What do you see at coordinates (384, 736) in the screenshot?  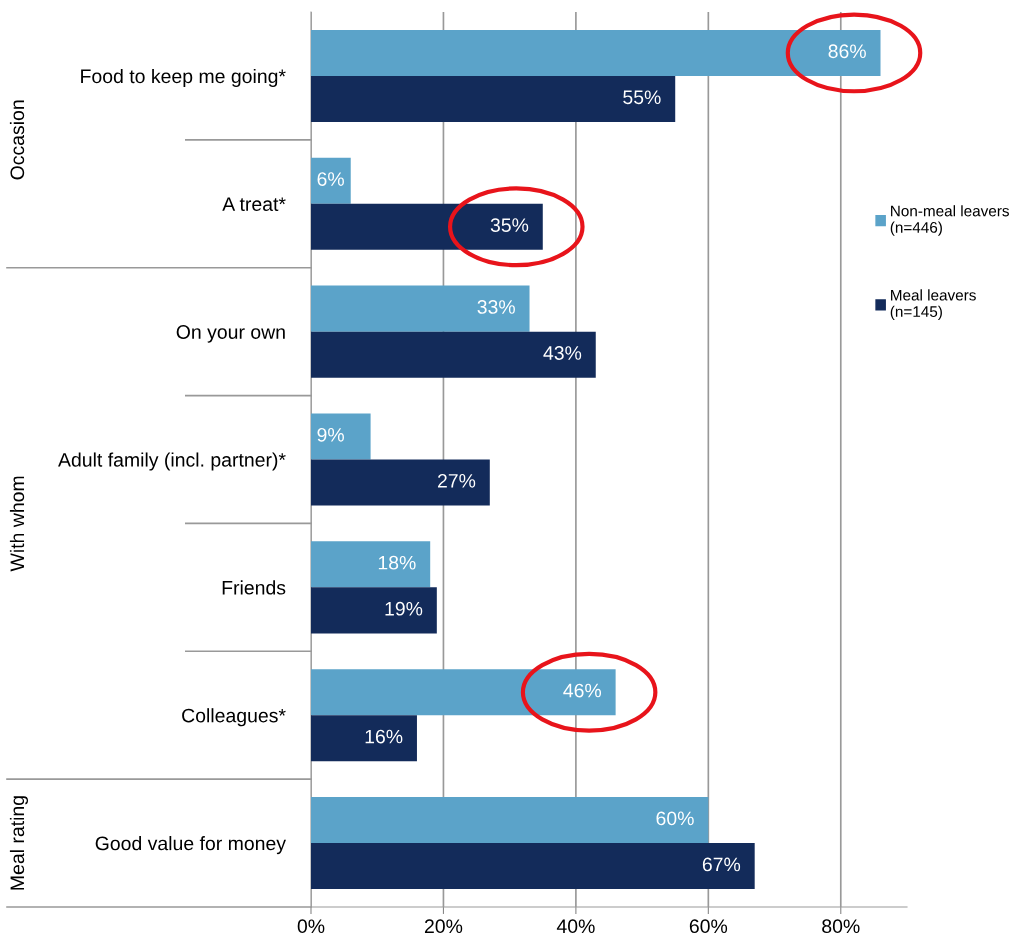 I see `data-label: 16%` at bounding box center [384, 736].